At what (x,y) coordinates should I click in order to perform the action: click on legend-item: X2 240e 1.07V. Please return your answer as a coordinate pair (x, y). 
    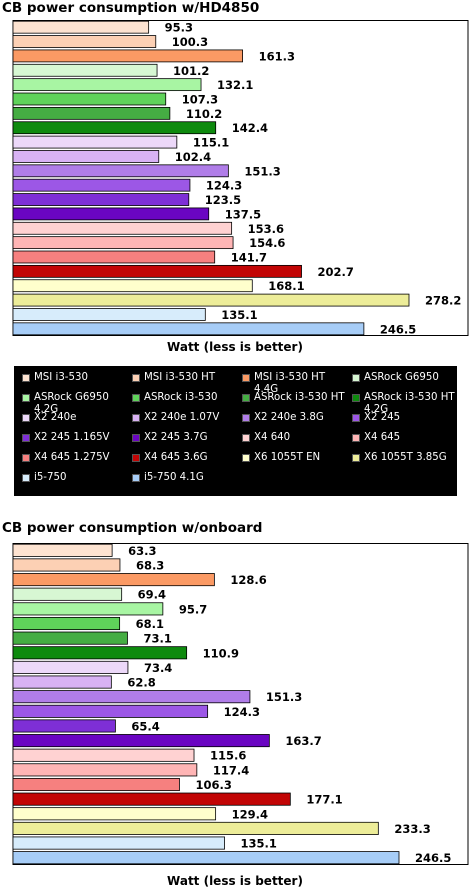
    Looking at the image, I should click on (185, 418).